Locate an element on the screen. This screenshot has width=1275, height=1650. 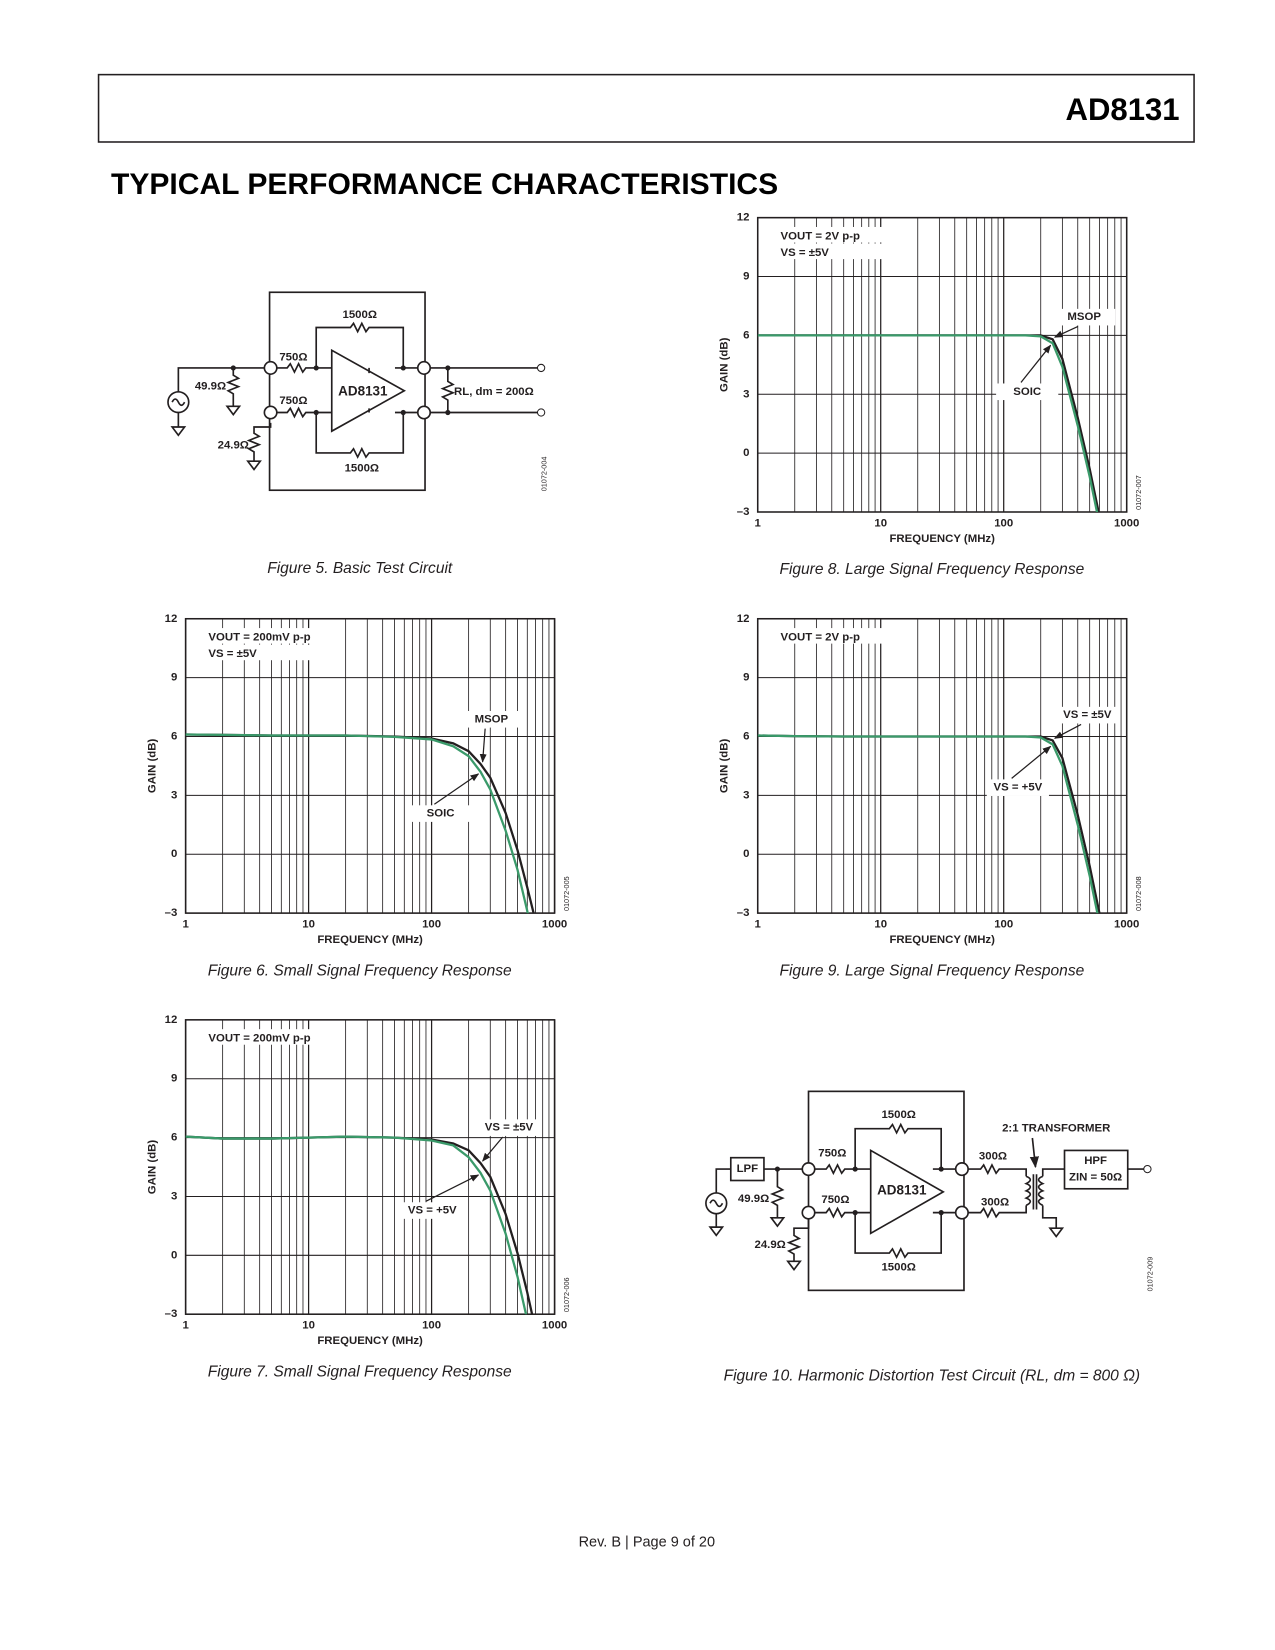
series-label: MSOP is located at coordinates (1084, 317).